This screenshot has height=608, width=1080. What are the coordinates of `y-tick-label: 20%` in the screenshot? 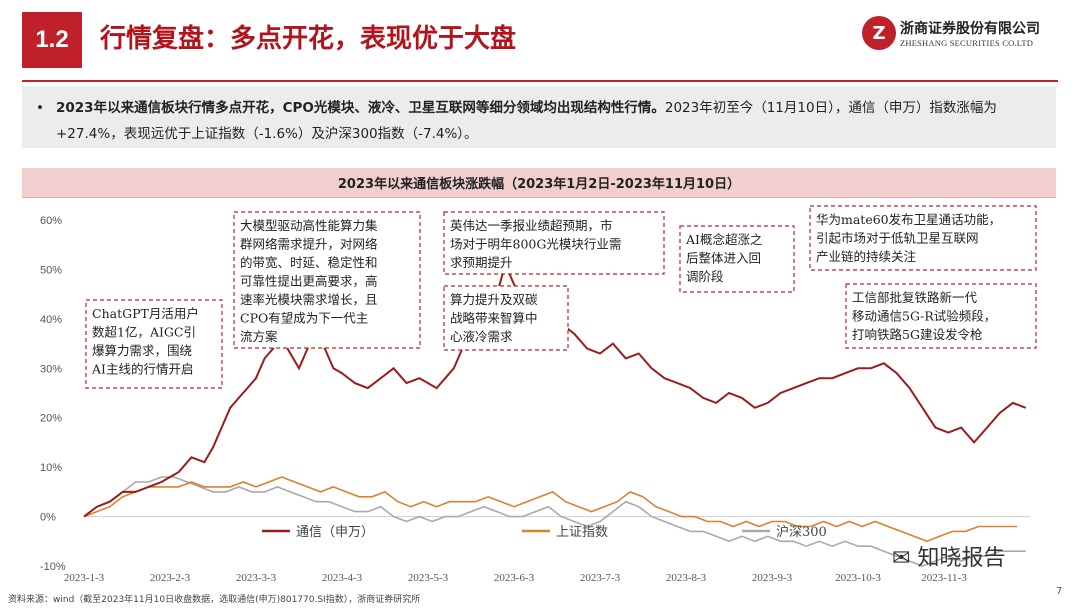 It's located at (51, 419).